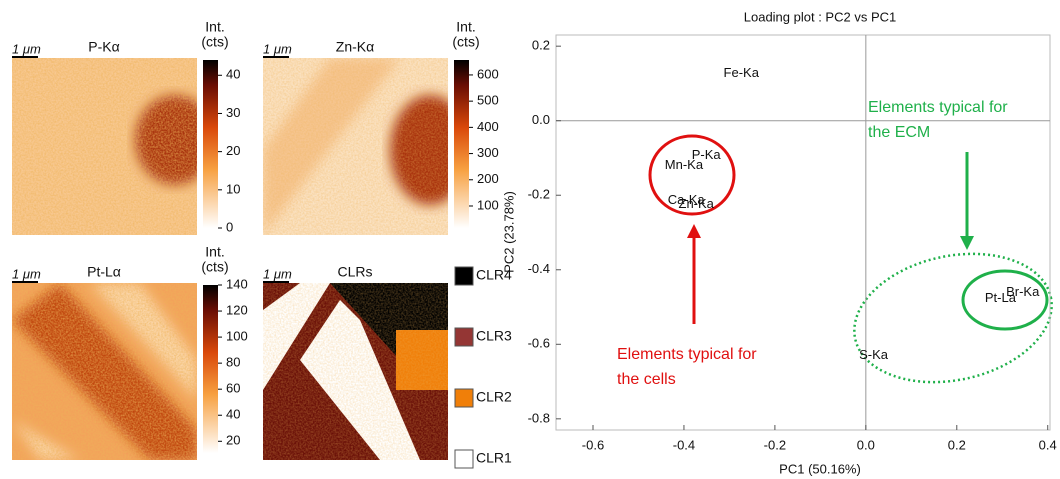 This screenshot has width=1060, height=479. I want to click on colorbar-tick-label: 600, so click(488, 73).